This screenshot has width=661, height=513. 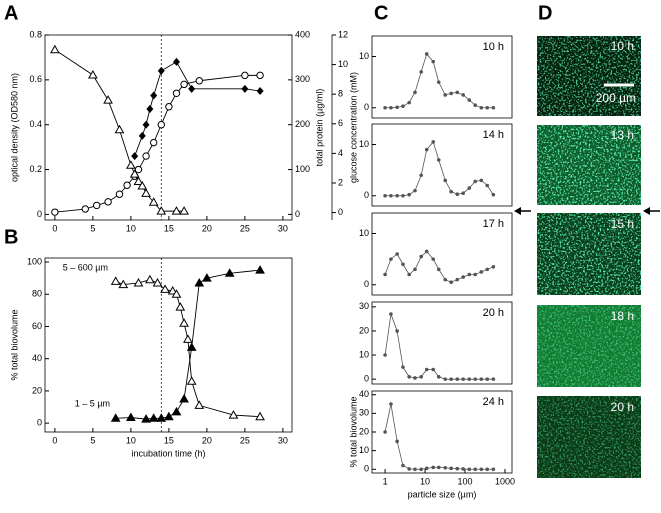 What do you see at coordinates (364, 330) in the screenshot?
I see `y-tick-label: 20` at bounding box center [364, 330].